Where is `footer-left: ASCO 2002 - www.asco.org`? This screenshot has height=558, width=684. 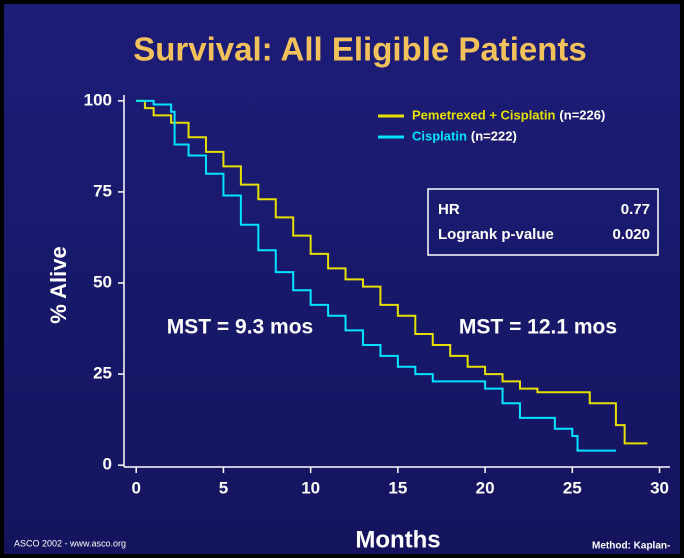
footer-left: ASCO 2002 - www.asco.org is located at coordinates (70, 543).